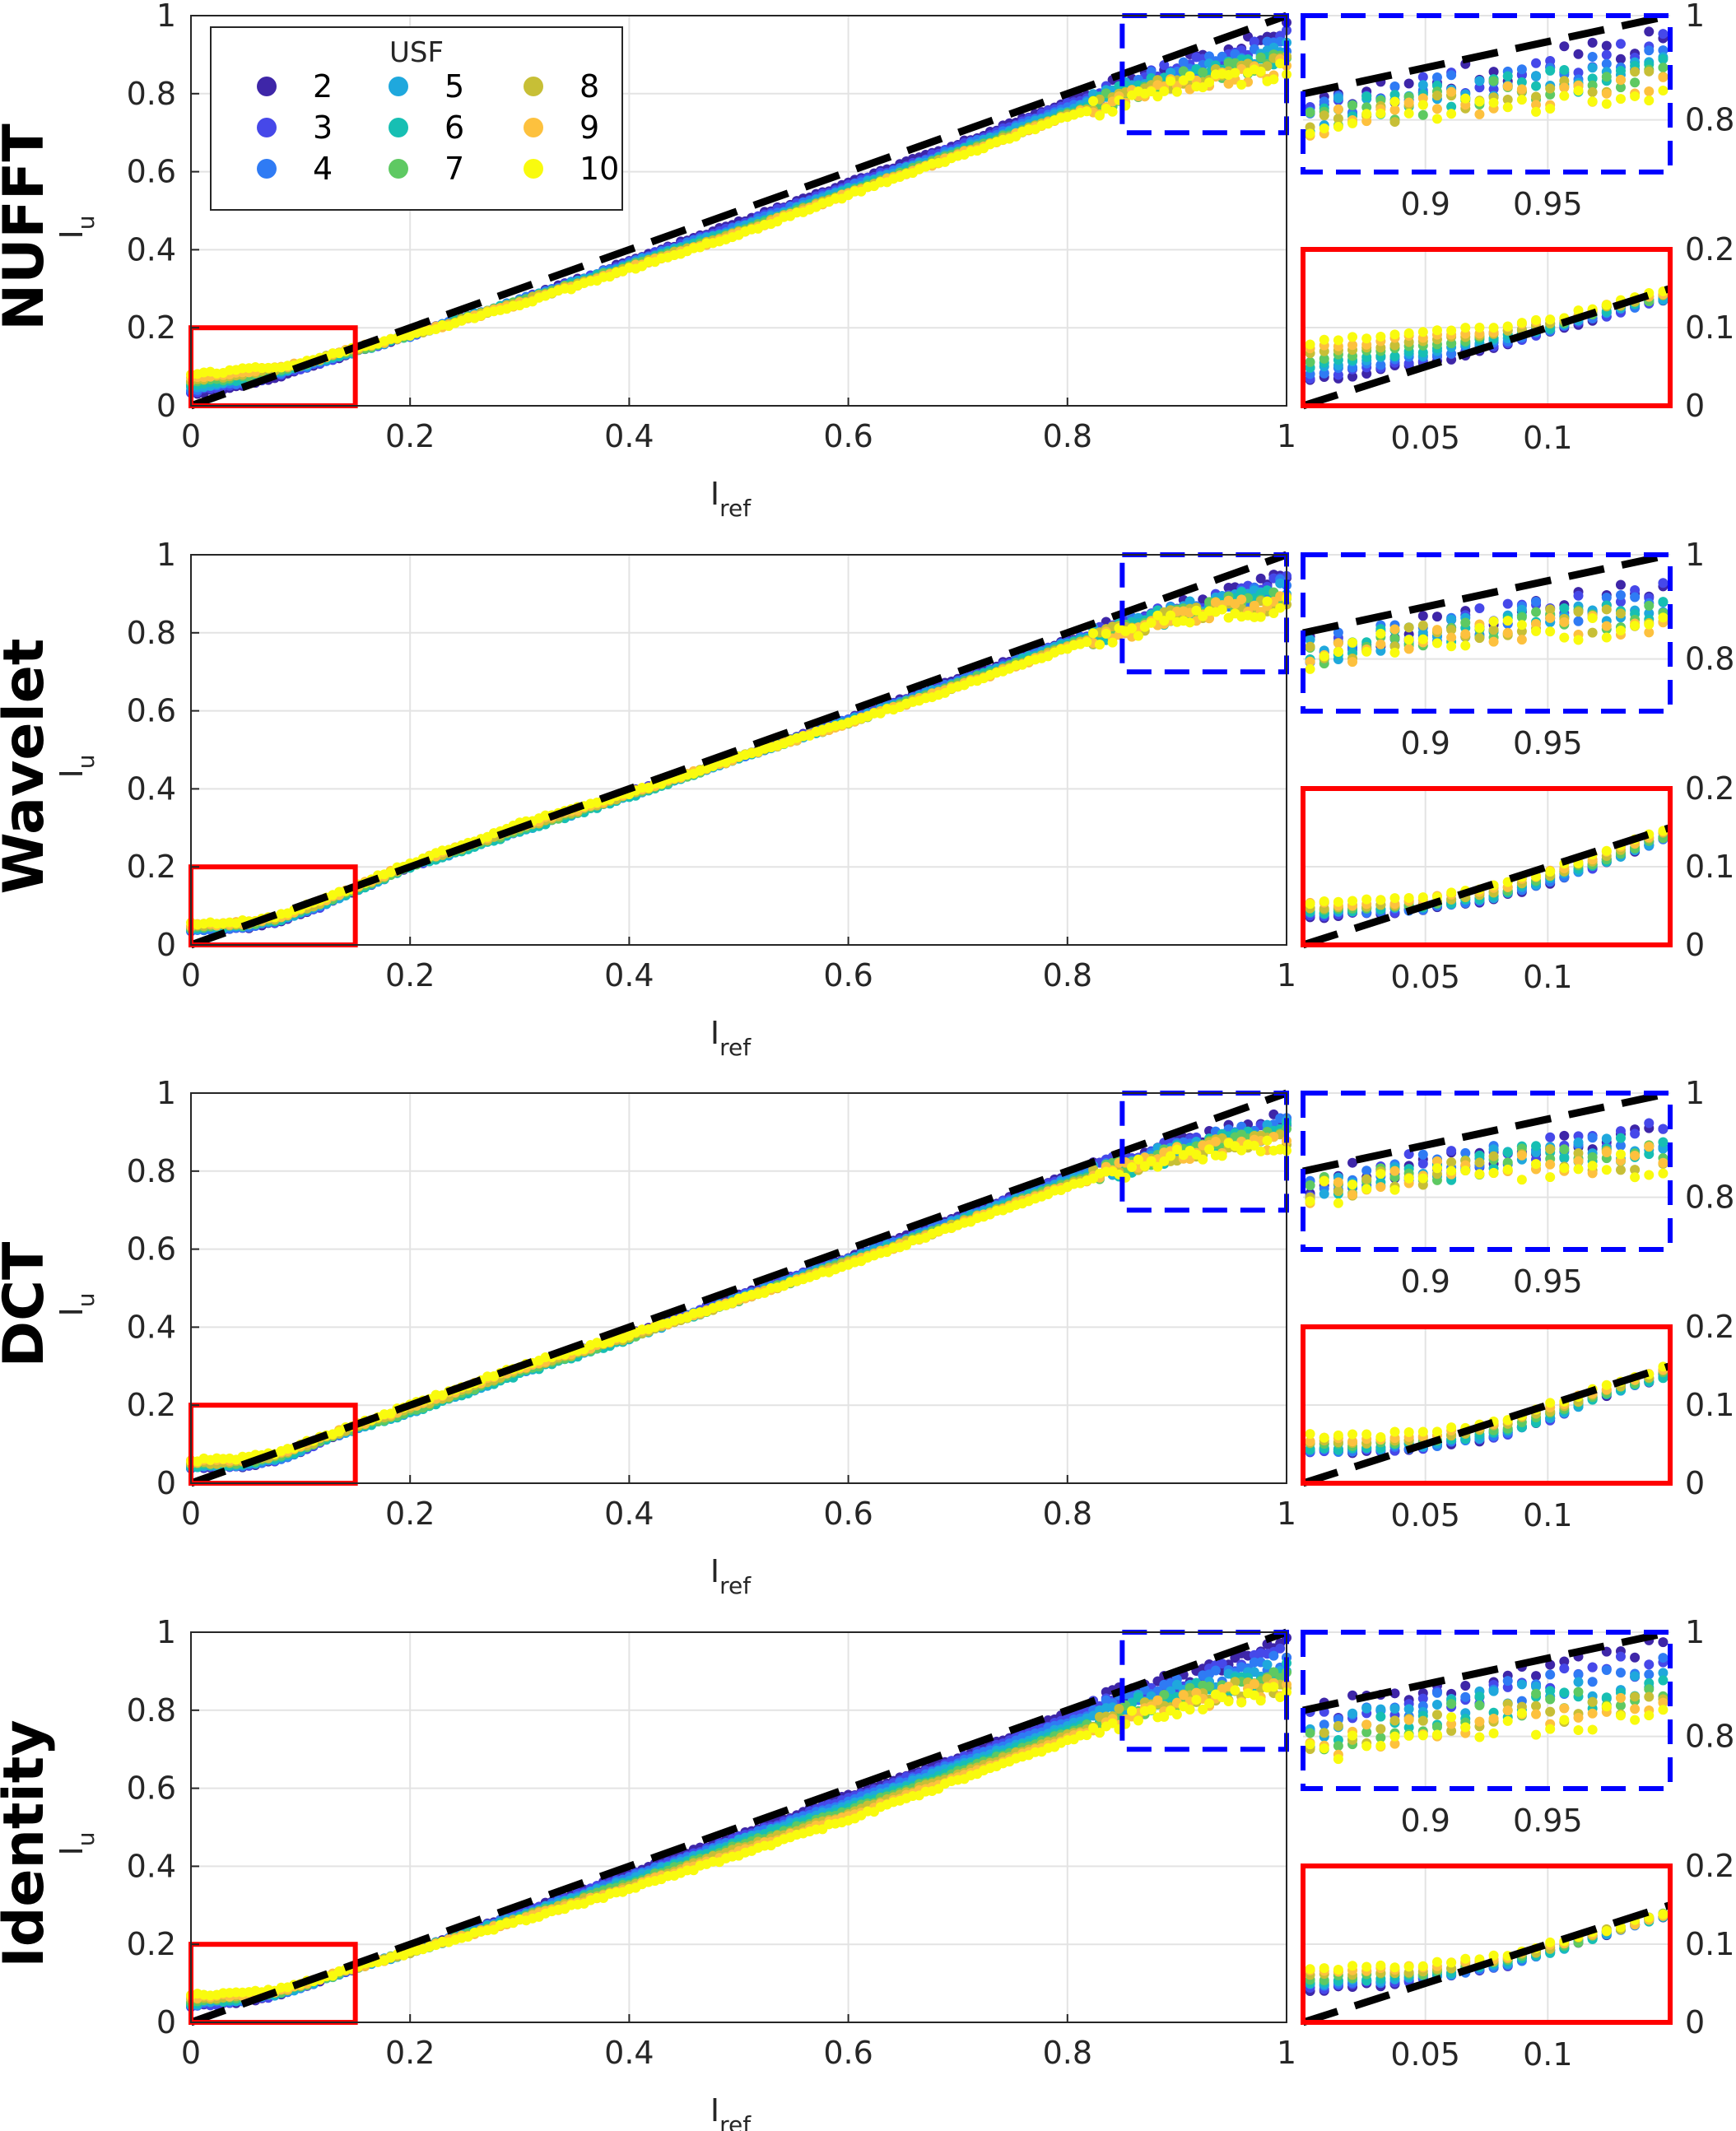 Image resolution: width=1736 pixels, height=2131 pixels. What do you see at coordinates (29, 227) in the screenshot?
I see `panel-nufft-title: NUFFT` at bounding box center [29, 227].